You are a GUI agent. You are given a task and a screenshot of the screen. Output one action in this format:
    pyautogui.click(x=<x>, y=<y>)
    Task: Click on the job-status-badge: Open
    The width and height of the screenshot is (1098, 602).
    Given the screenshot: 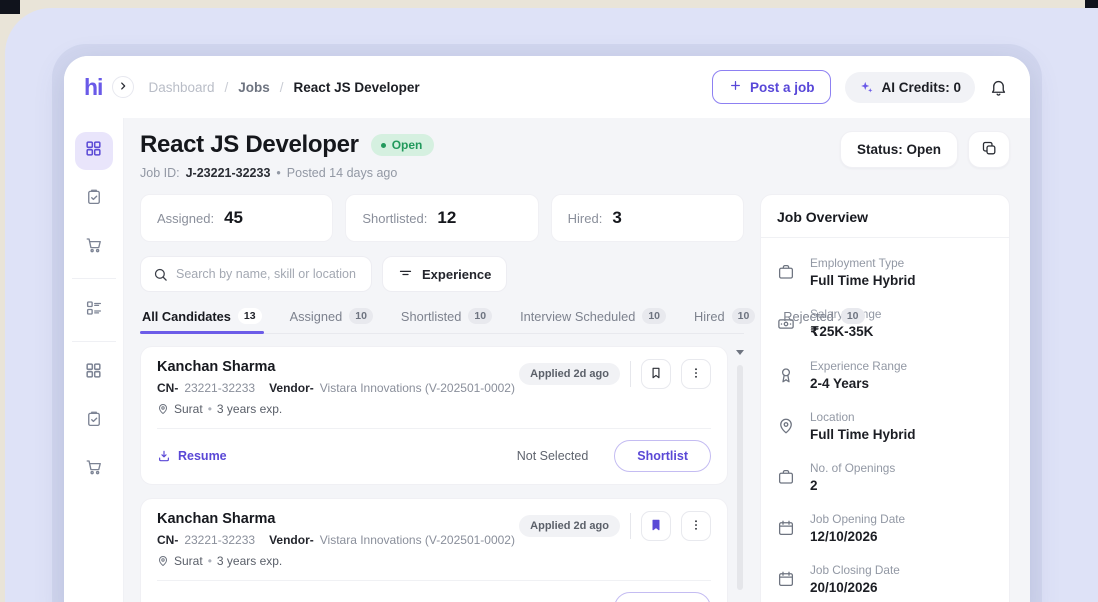 What is the action you would take?
    pyautogui.click(x=402, y=145)
    